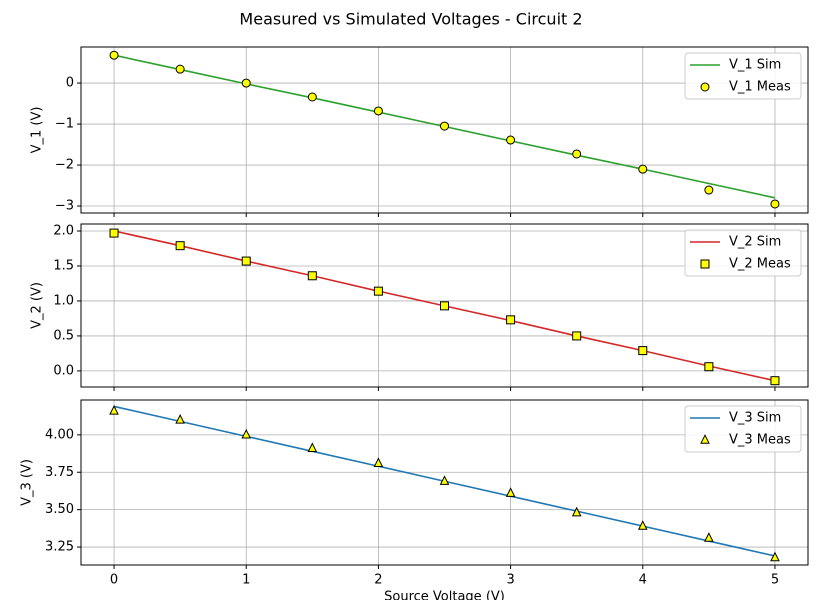 The image size is (823, 600). Describe the element at coordinates (743, 76) in the screenshot. I see `legend: V_1 Sim V_1 Meas` at that location.